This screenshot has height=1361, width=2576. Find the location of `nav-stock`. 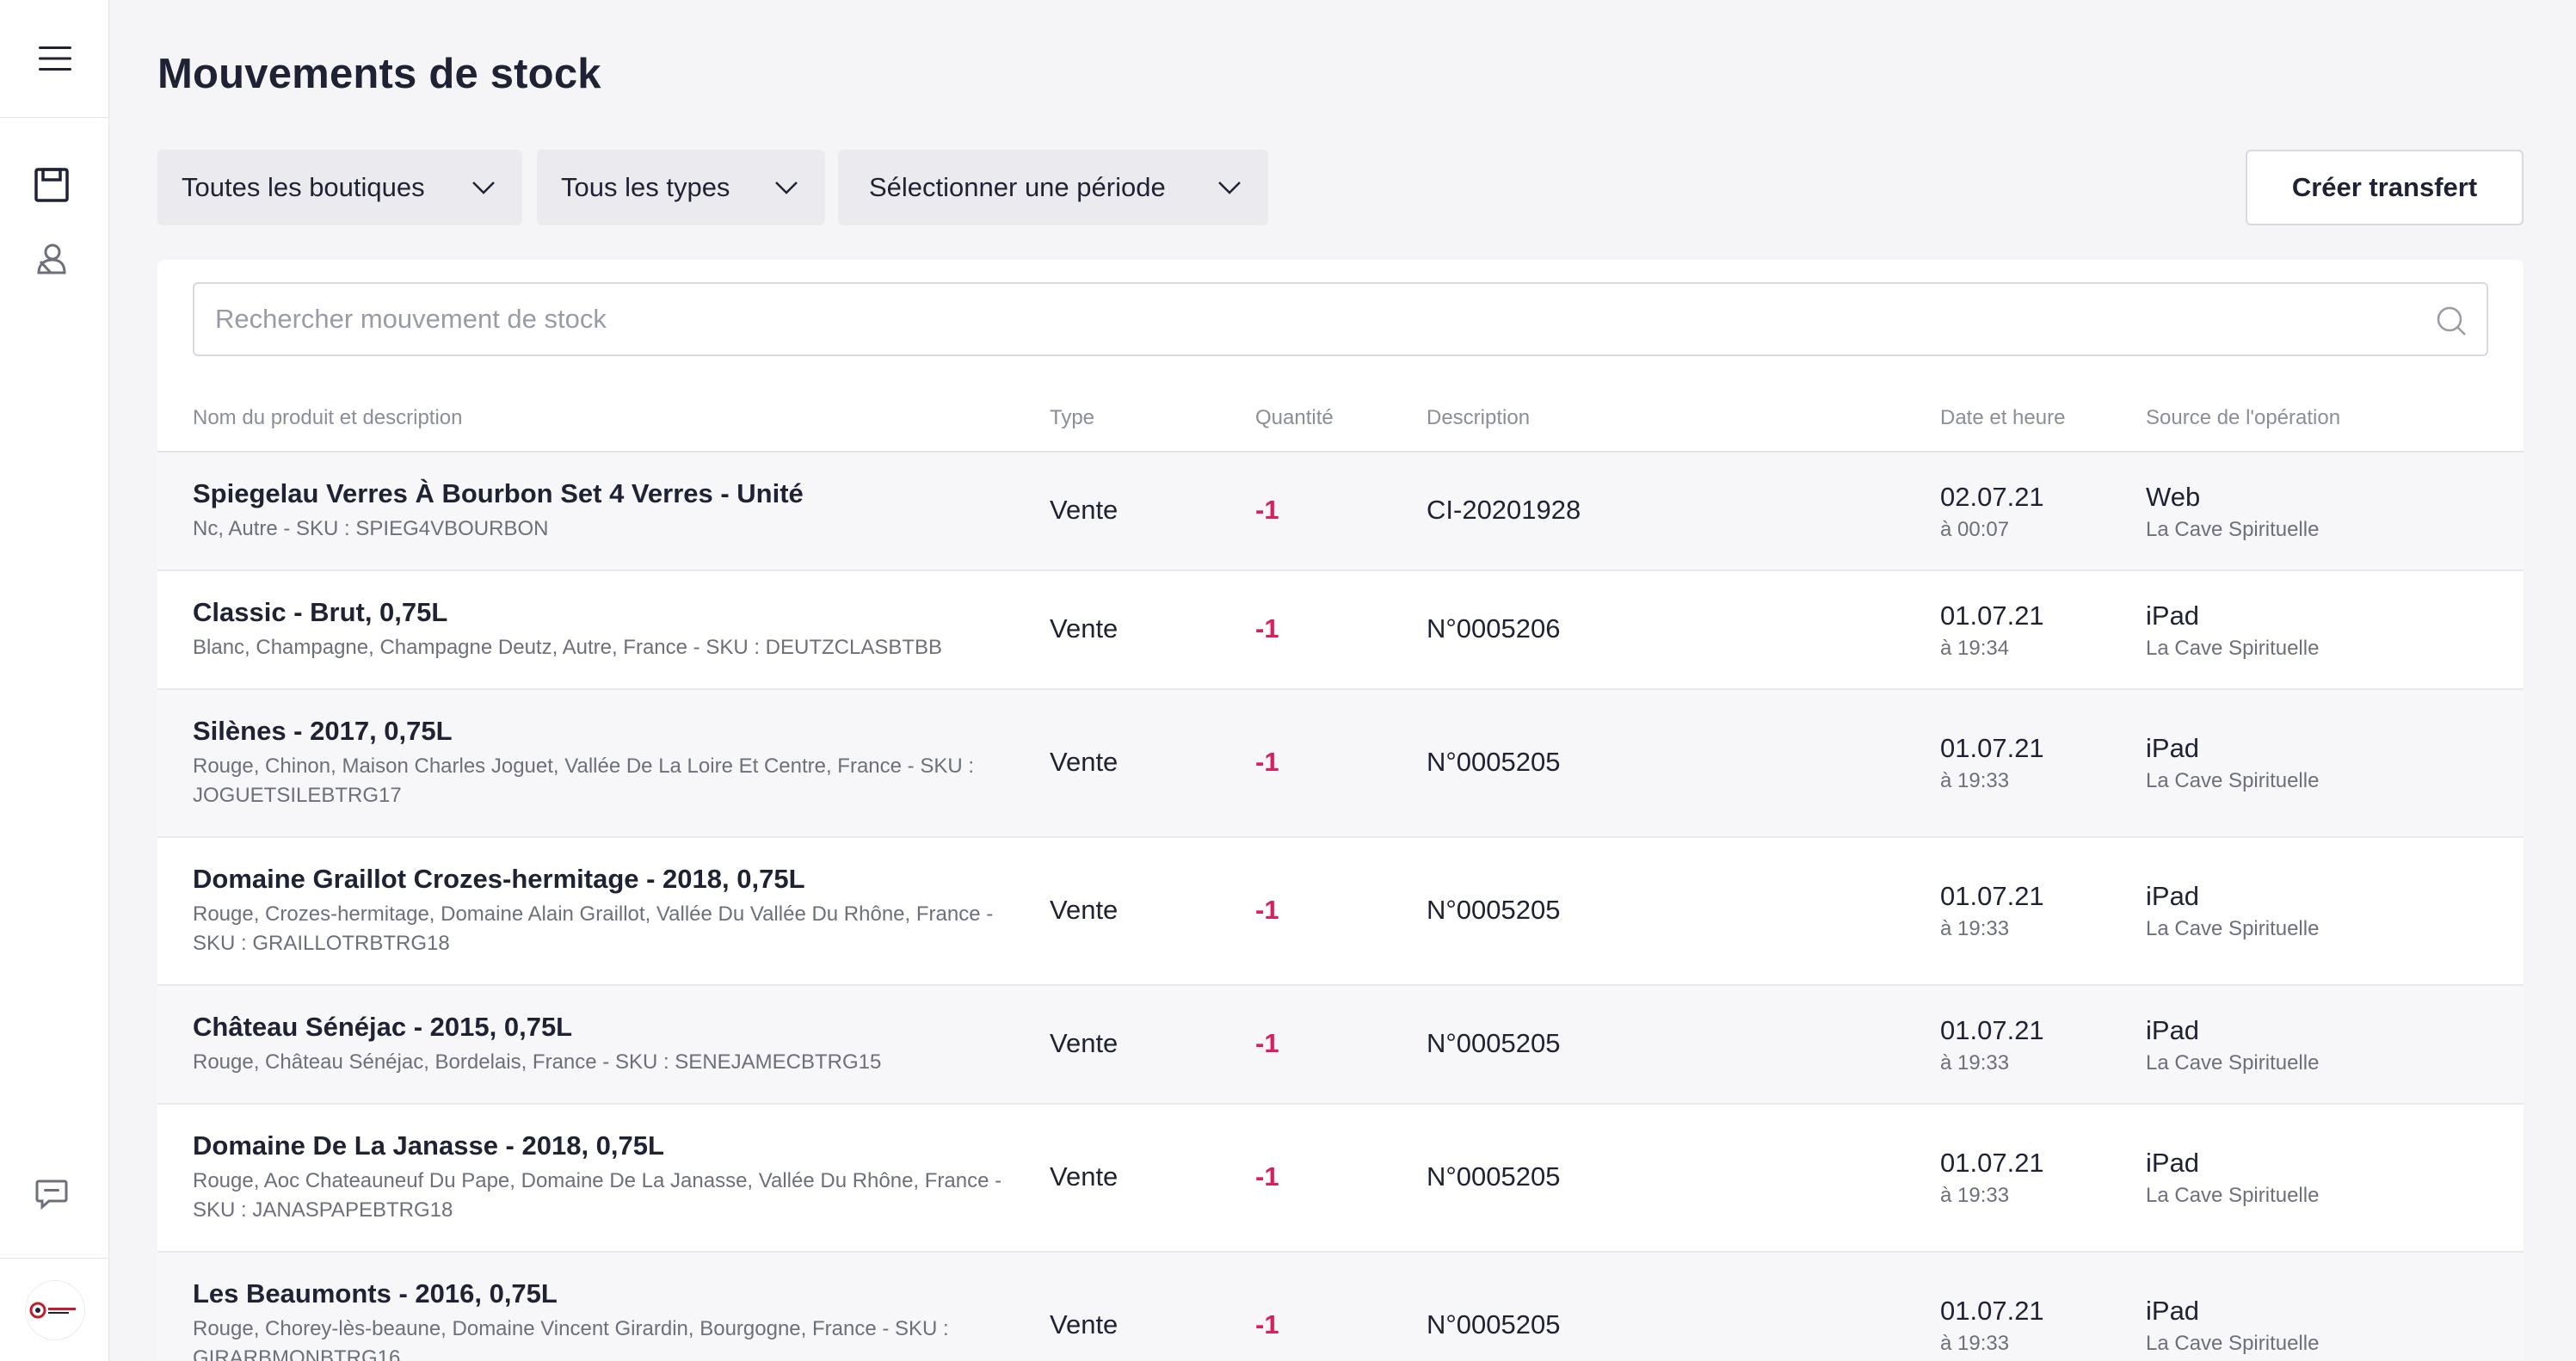

nav-stock is located at coordinates (52, 185).